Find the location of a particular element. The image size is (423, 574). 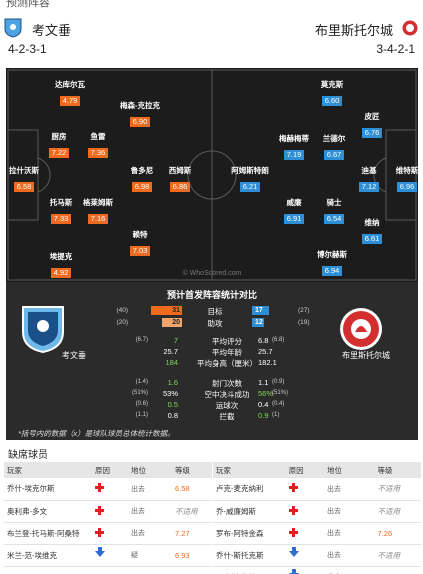

away-goals-bar is located at coordinates (260, 310).